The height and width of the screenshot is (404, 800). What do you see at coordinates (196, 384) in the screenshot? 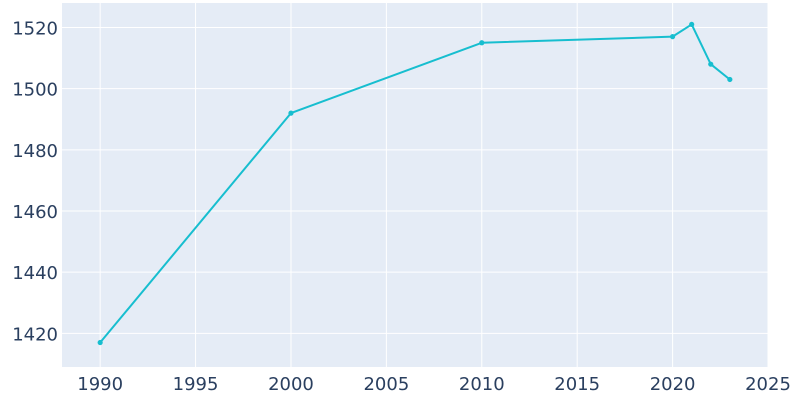
I see `x-tick-label: 1995` at bounding box center [196, 384].